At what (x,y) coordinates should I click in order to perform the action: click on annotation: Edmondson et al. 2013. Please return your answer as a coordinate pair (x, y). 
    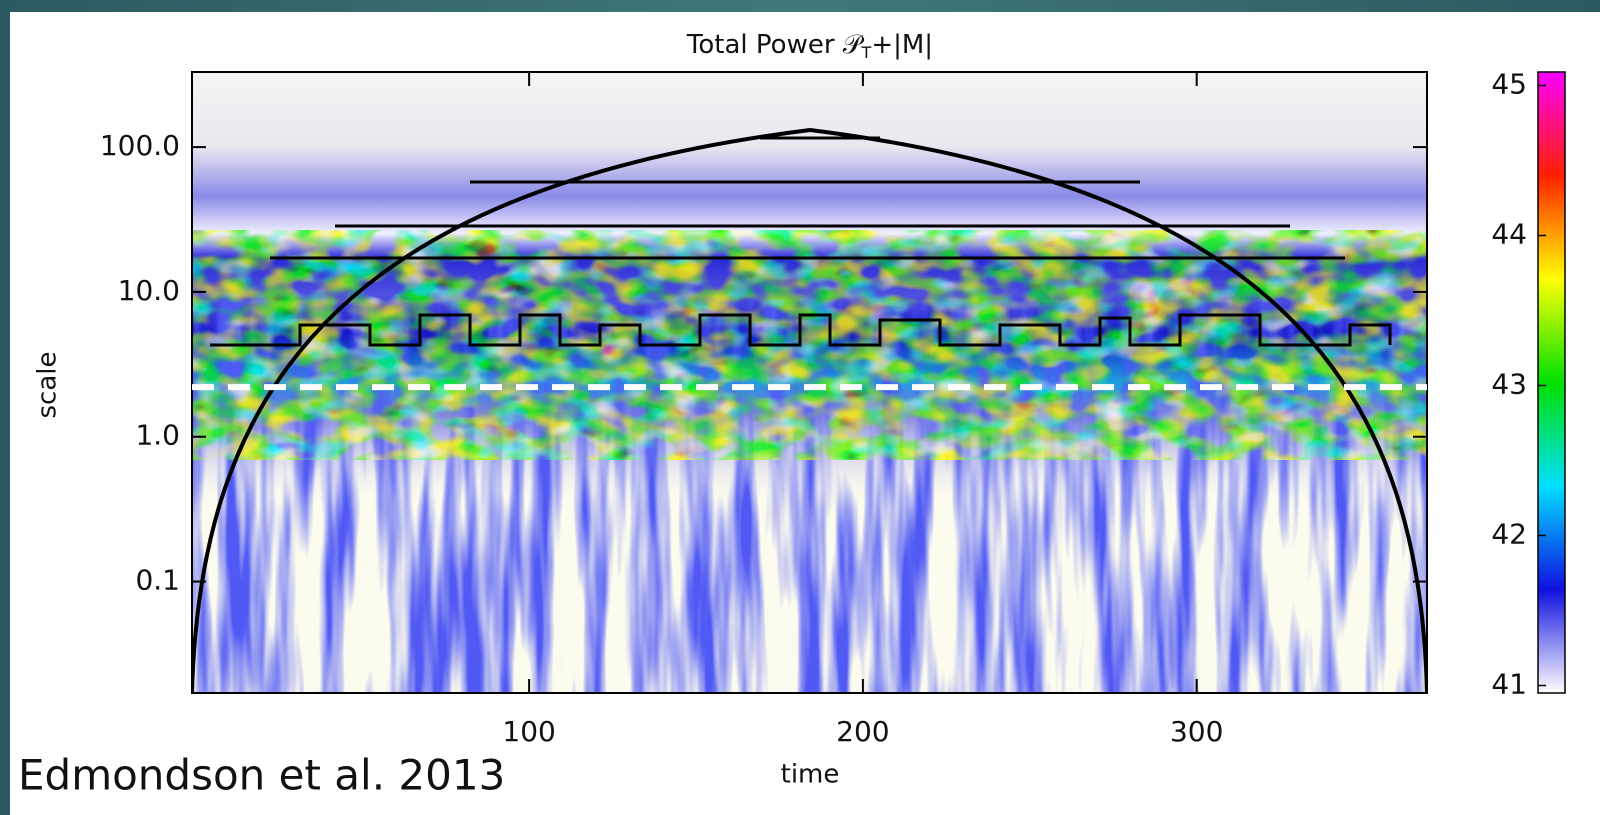
    Looking at the image, I should click on (261, 775).